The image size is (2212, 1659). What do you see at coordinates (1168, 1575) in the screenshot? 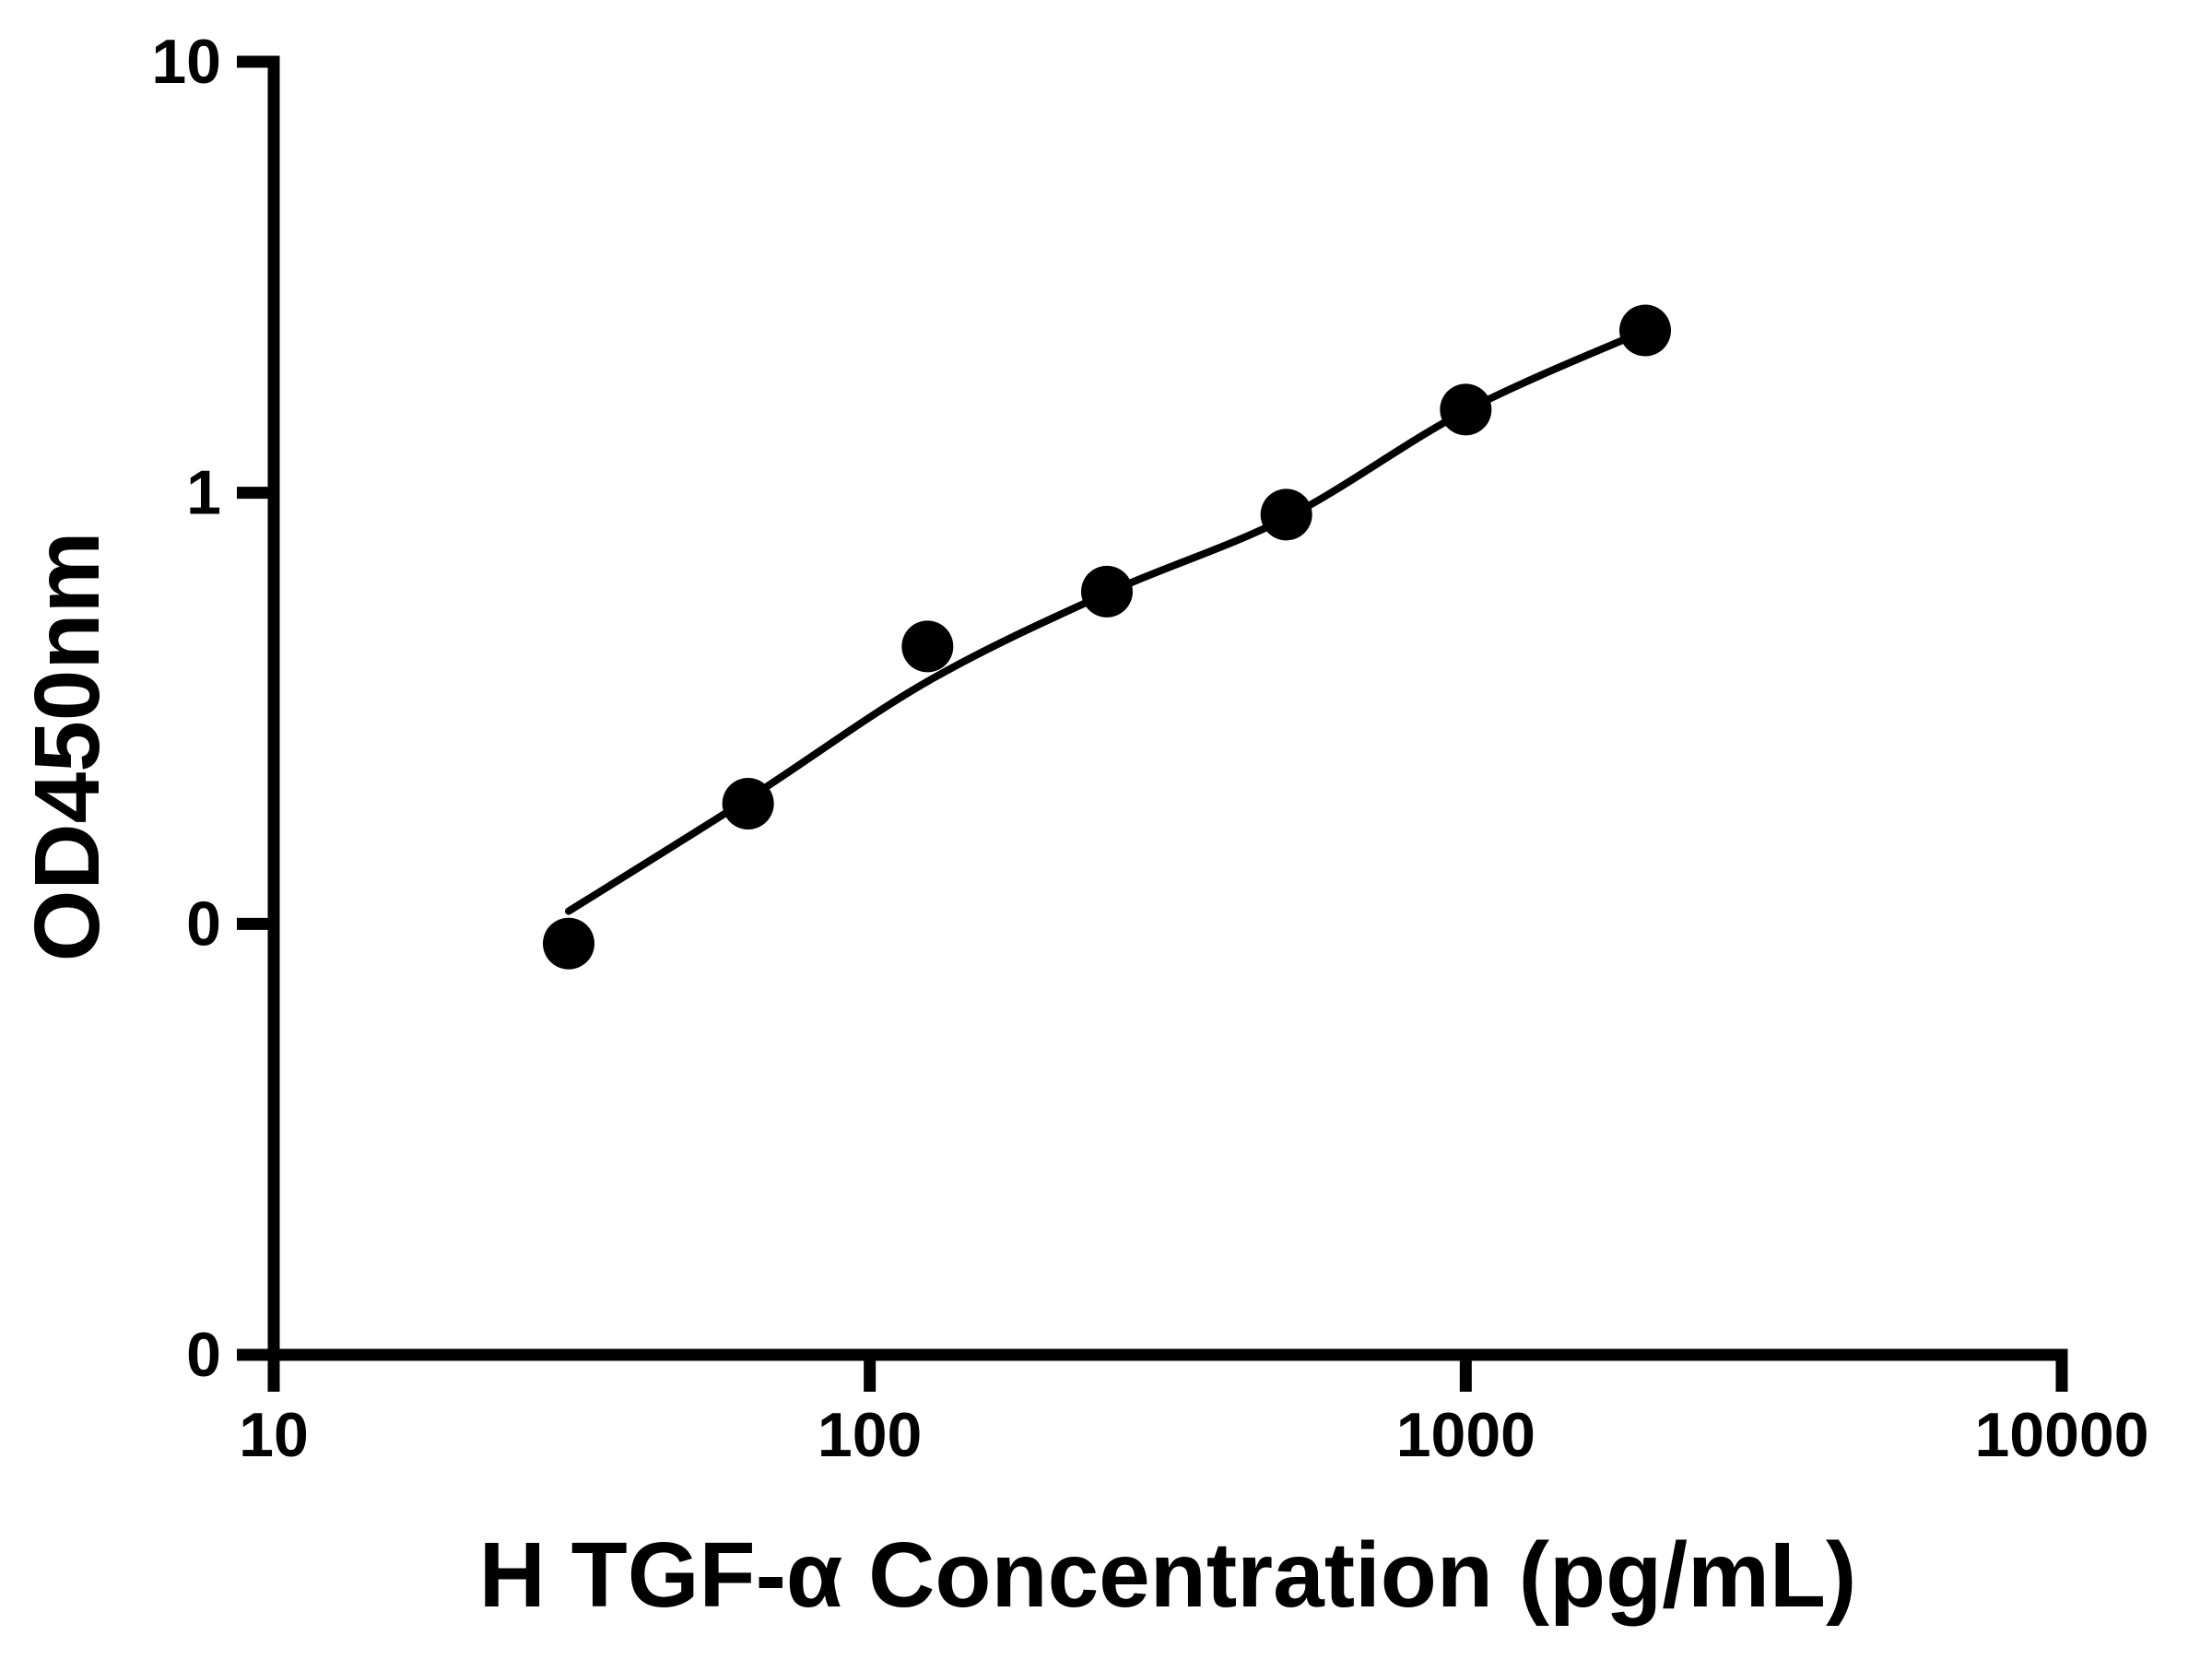
I see `x-axis-title: H TGF-α Concentration (pg/mL)` at bounding box center [1168, 1575].